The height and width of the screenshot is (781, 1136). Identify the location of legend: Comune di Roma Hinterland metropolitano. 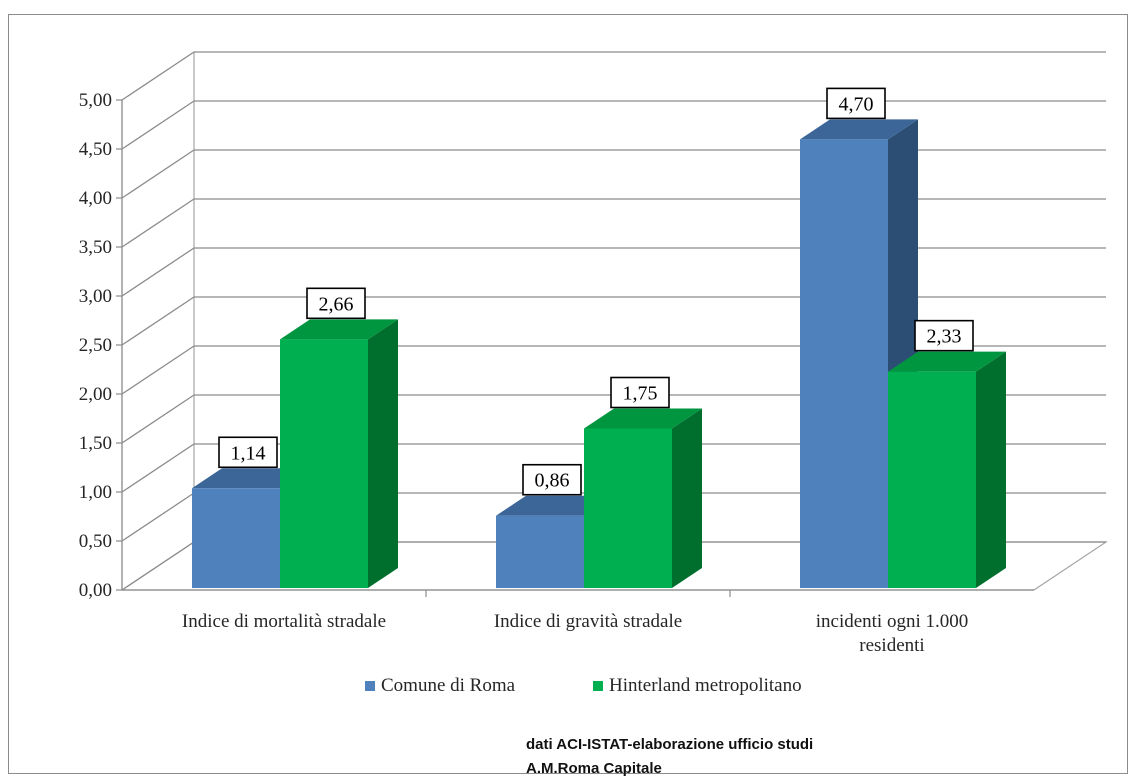
(583, 685).